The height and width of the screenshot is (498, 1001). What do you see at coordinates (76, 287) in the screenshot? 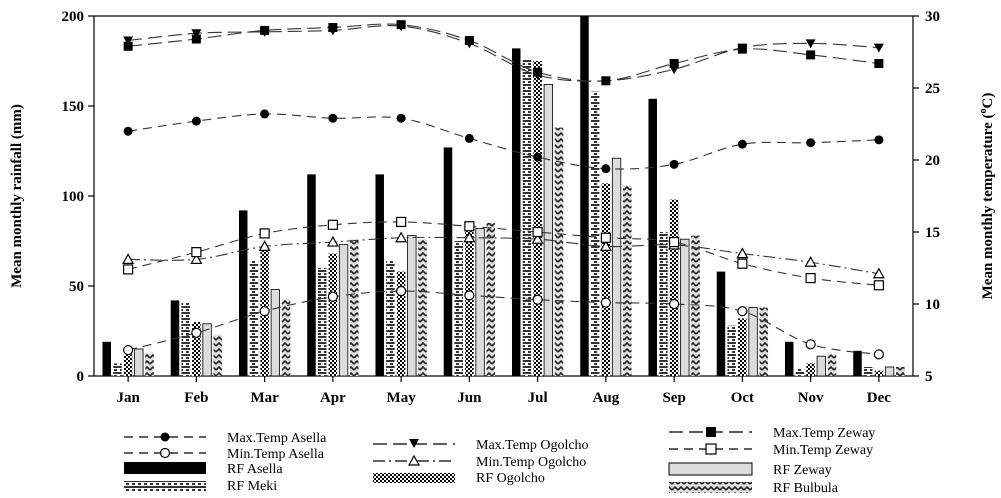
I see `y-tick-label: 50` at bounding box center [76, 287].